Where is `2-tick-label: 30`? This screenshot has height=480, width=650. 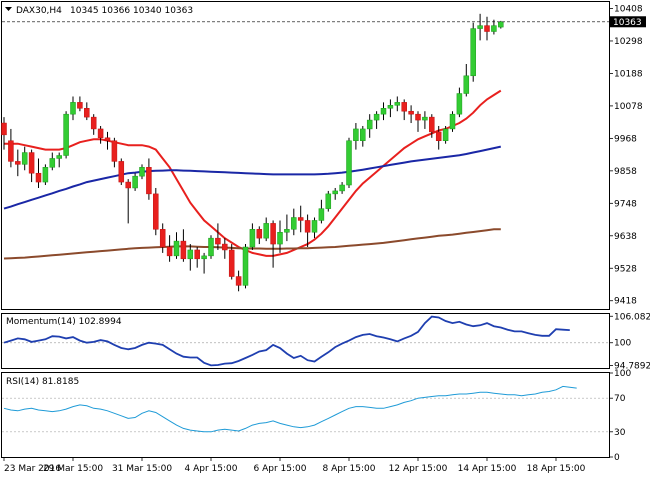 2-tick-label: 30 is located at coordinates (620, 433).